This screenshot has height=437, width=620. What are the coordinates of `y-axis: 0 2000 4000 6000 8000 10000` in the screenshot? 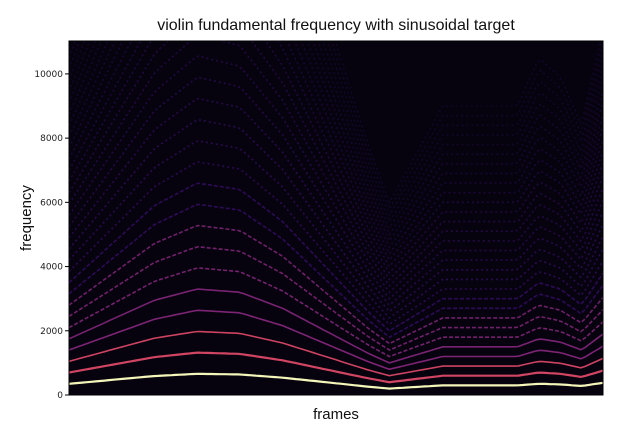 It's located at (51, 235).